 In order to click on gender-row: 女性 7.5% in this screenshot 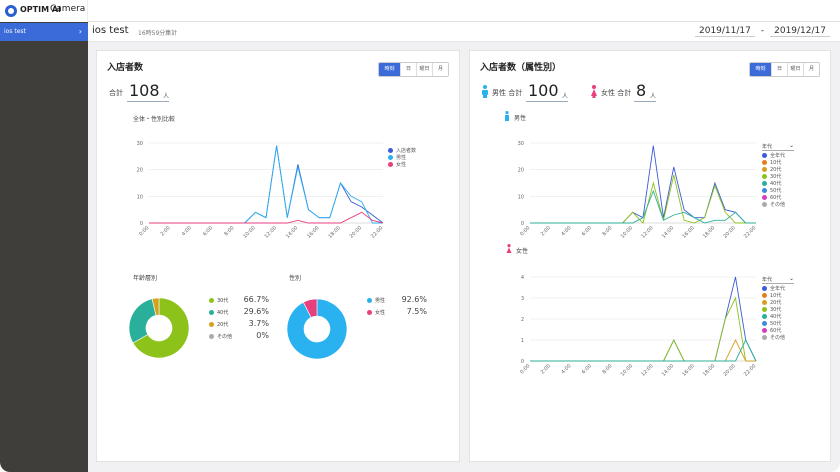, I will do `click(397, 313)`.